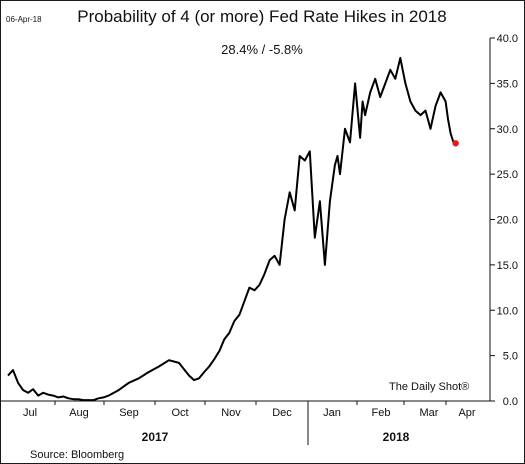 The height and width of the screenshot is (464, 525). Describe the element at coordinates (282, 413) in the screenshot. I see `x-month-label: Dec` at that location.